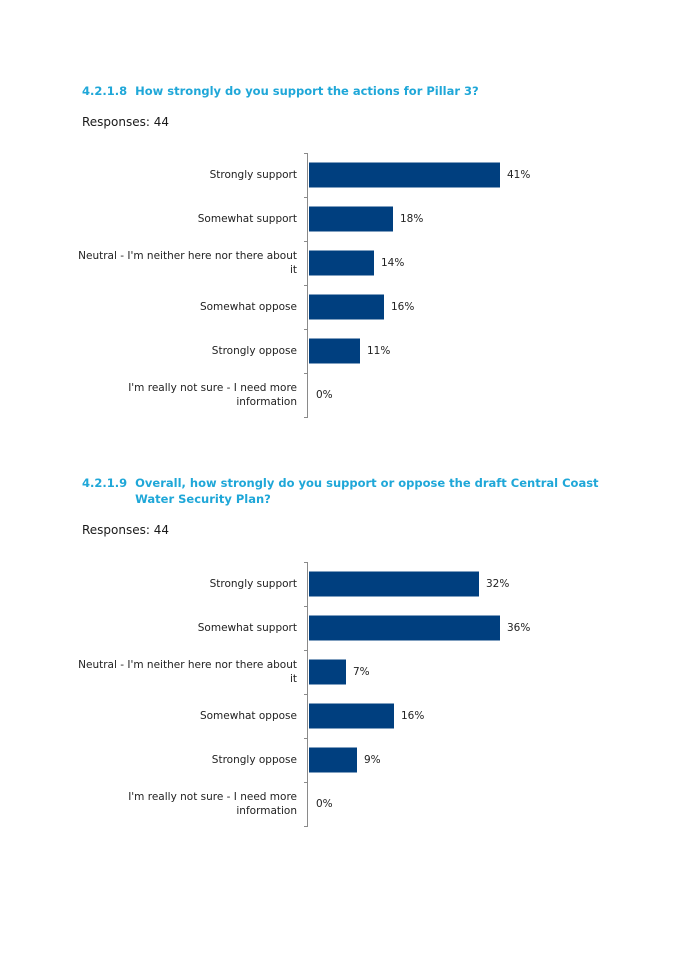 The width and height of the screenshot is (675, 955). What do you see at coordinates (393, 263) in the screenshot?
I see `data-label: 14%` at bounding box center [393, 263].